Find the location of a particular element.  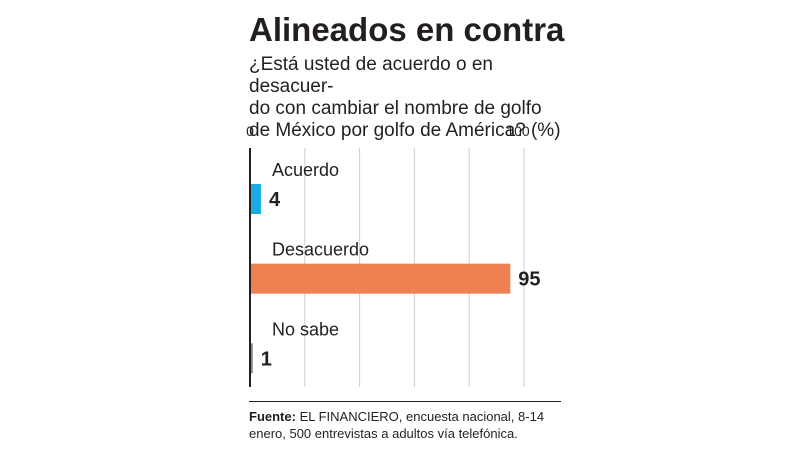

subtitle-line-1: ¿Está usted de acuerdo o en desacuer- is located at coordinates (371, 75).